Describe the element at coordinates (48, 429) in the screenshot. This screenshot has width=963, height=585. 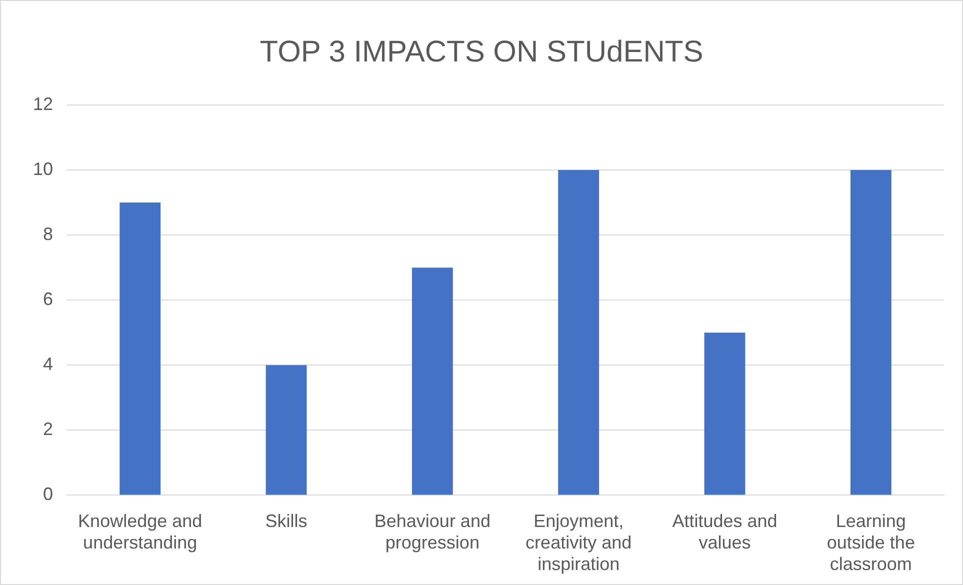
I see `y-tick-label: 2` at that location.